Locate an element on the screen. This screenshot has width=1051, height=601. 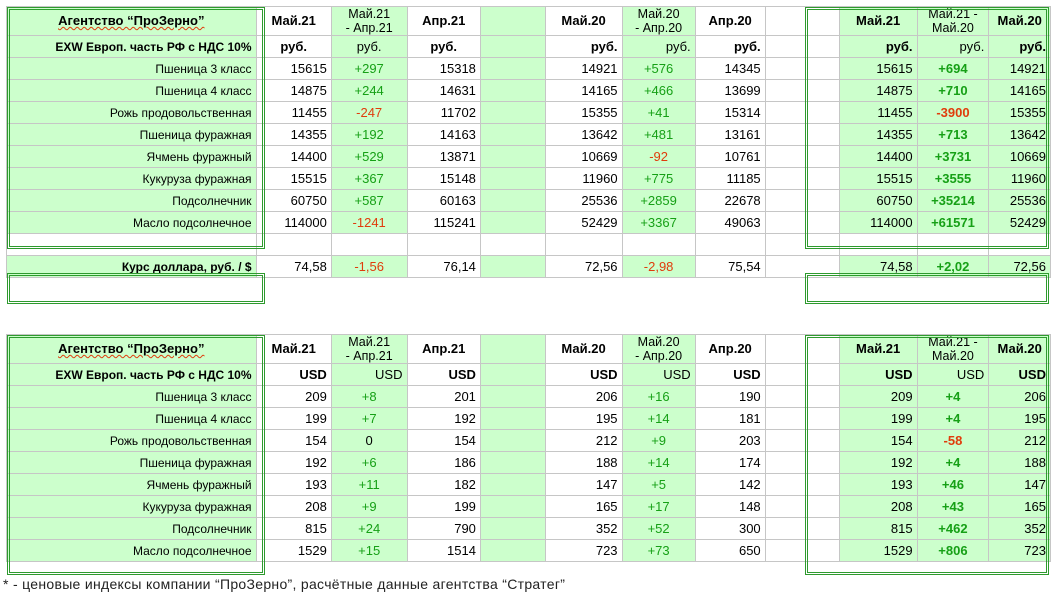
change-cell: +710 is located at coordinates (953, 90).